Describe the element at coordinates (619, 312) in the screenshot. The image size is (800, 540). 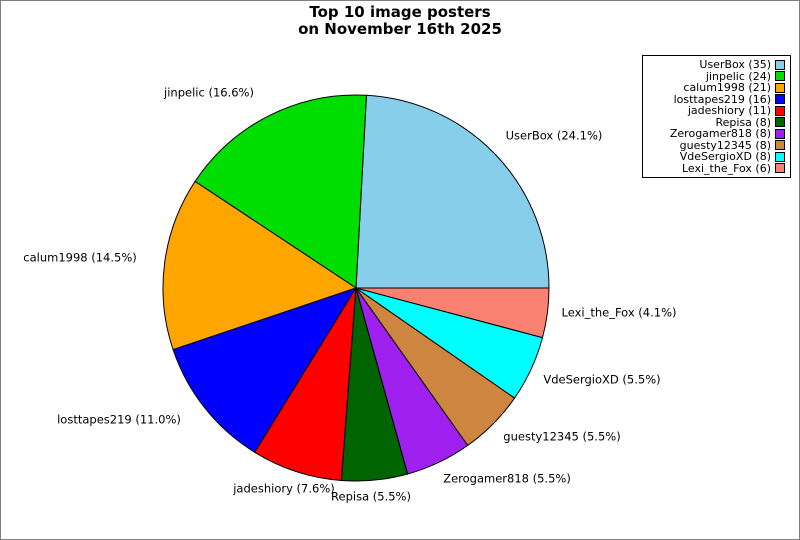
I see `slice-label-lexi_the_fox: Lexi_the_Fox (4.1%)` at that location.